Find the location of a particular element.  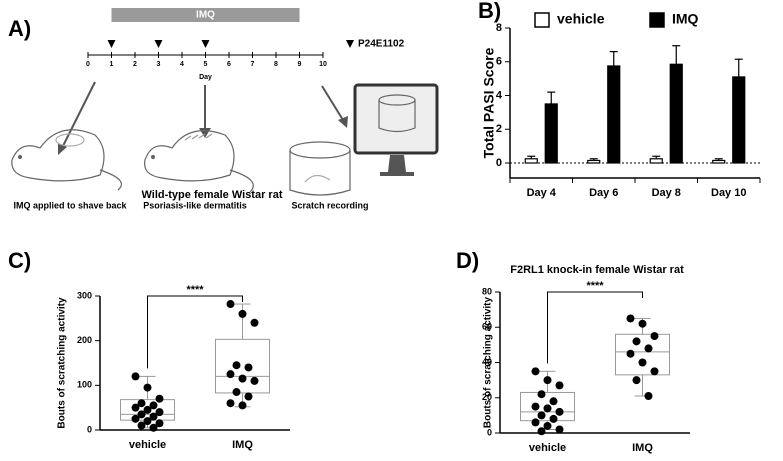

monitor is located at coordinates (396, 129).